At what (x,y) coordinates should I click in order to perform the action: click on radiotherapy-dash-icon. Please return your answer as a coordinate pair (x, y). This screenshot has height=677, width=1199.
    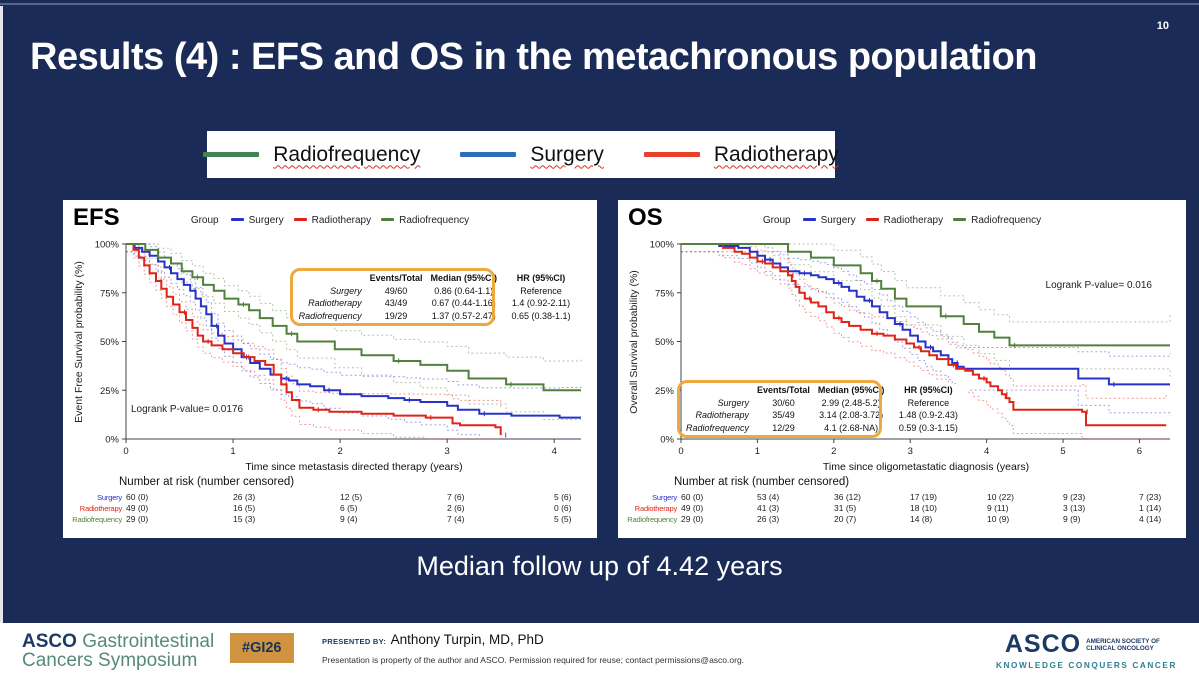
    Looking at the image, I should click on (872, 219).